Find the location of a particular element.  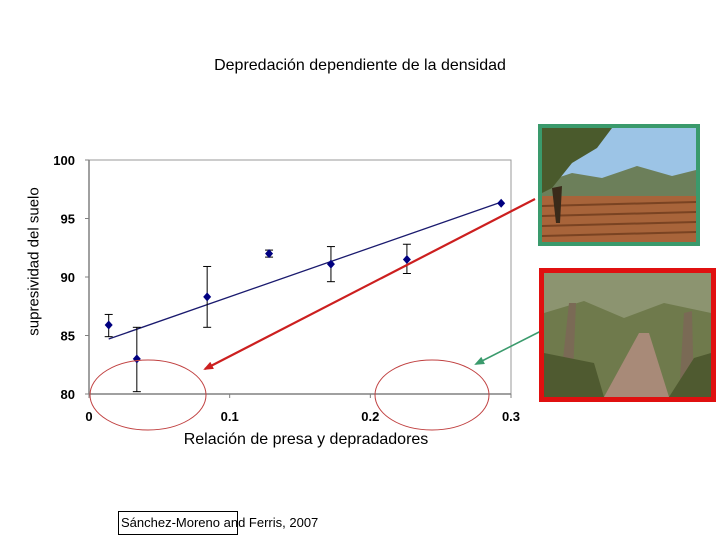

vineyard-image is located at coordinates (619, 185).